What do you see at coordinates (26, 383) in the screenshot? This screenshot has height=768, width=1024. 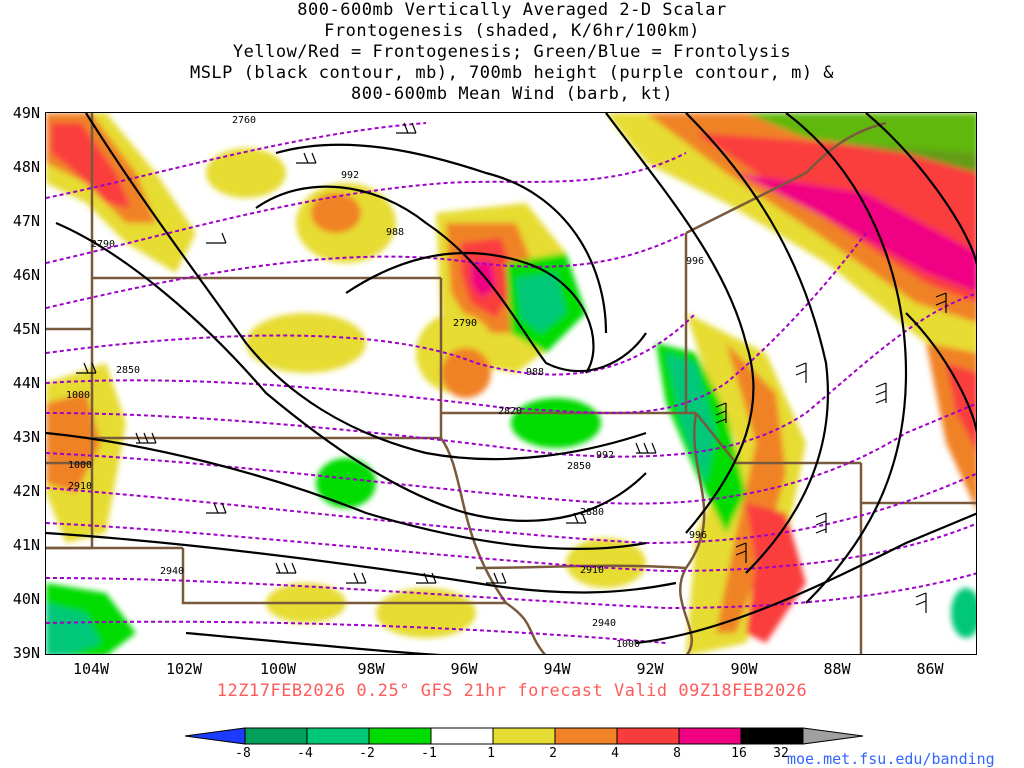 I see `lat-label-44n: 44N` at bounding box center [26, 383].